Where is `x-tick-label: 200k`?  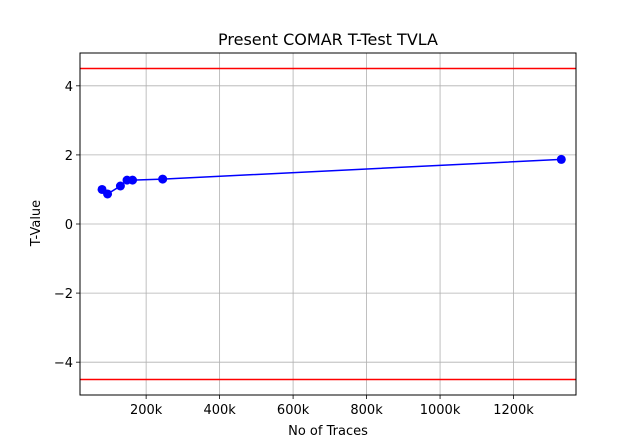
x-tick-label: 200k is located at coordinates (146, 410).